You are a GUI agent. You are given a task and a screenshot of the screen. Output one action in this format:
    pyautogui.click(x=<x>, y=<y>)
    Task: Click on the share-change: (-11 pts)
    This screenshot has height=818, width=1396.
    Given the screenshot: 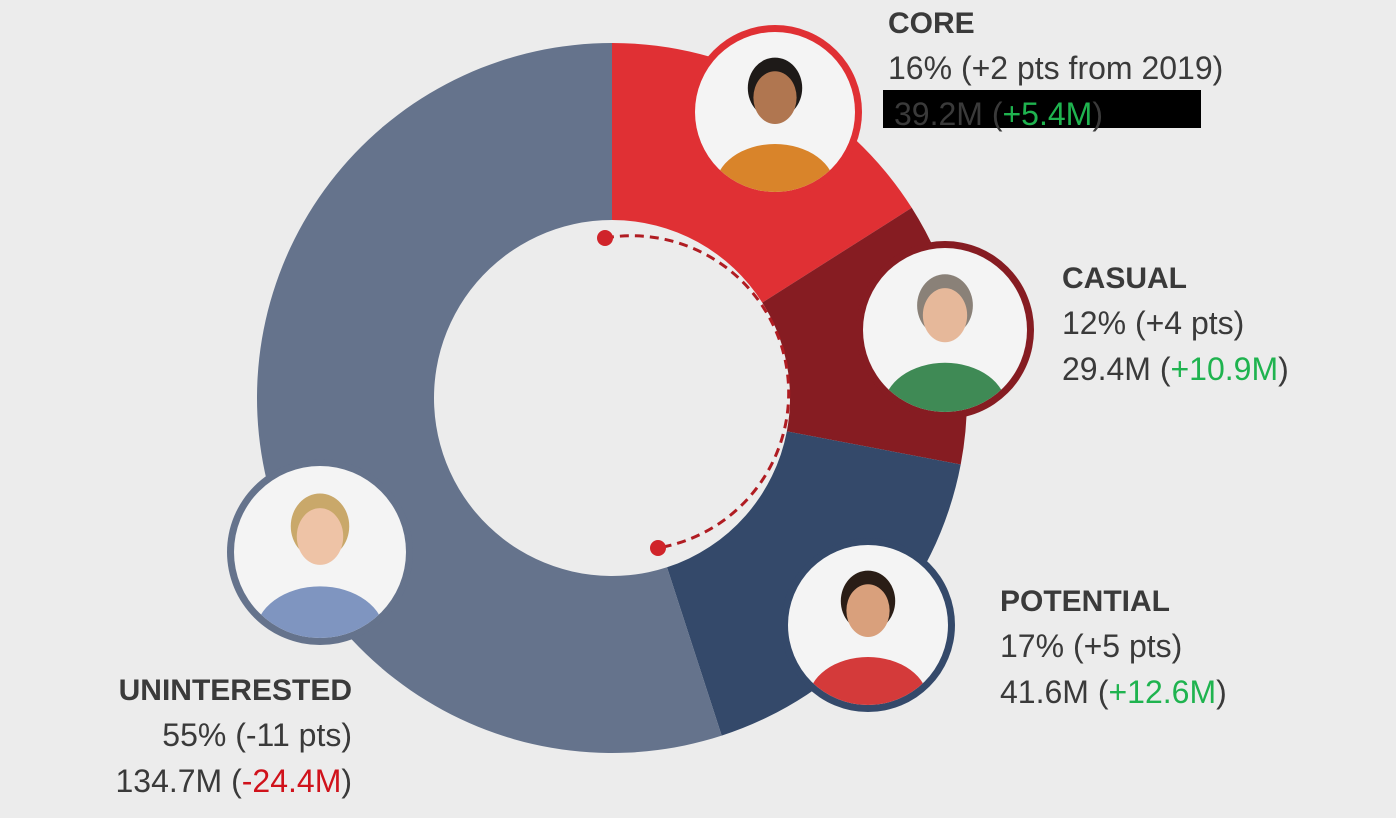 What is the action you would take?
    pyautogui.click(x=293, y=735)
    